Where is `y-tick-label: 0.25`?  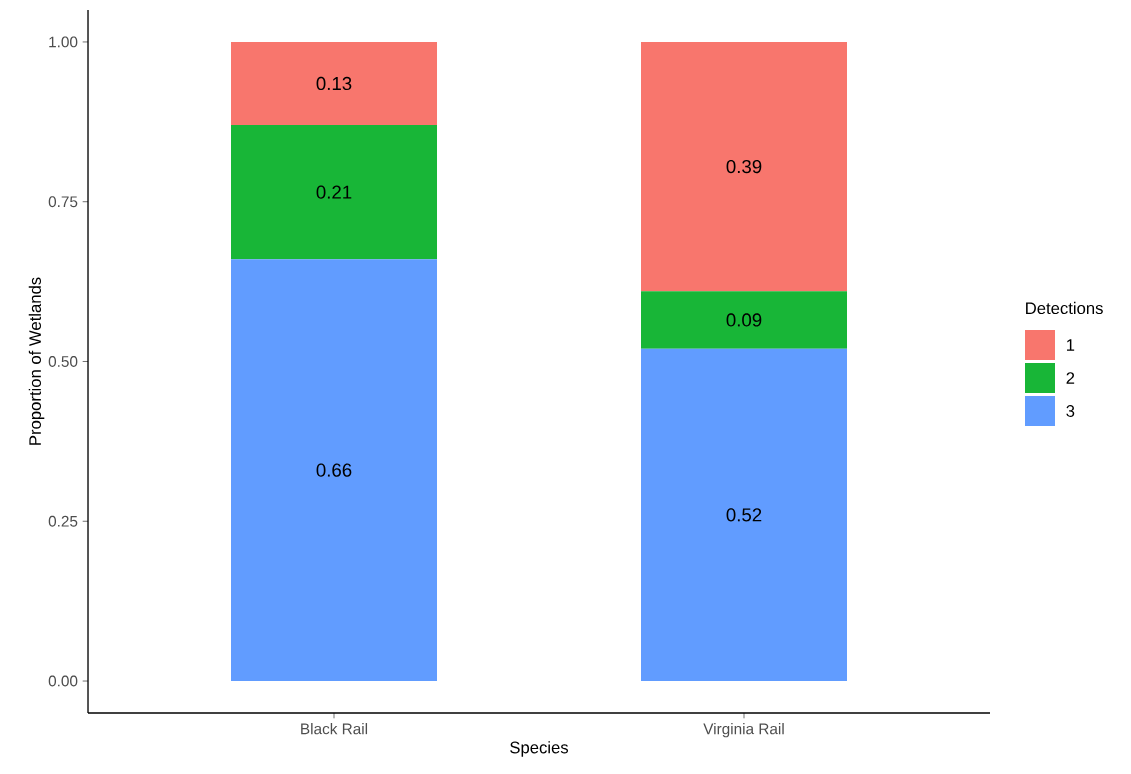 y-tick-label: 0.25 is located at coordinates (63, 521).